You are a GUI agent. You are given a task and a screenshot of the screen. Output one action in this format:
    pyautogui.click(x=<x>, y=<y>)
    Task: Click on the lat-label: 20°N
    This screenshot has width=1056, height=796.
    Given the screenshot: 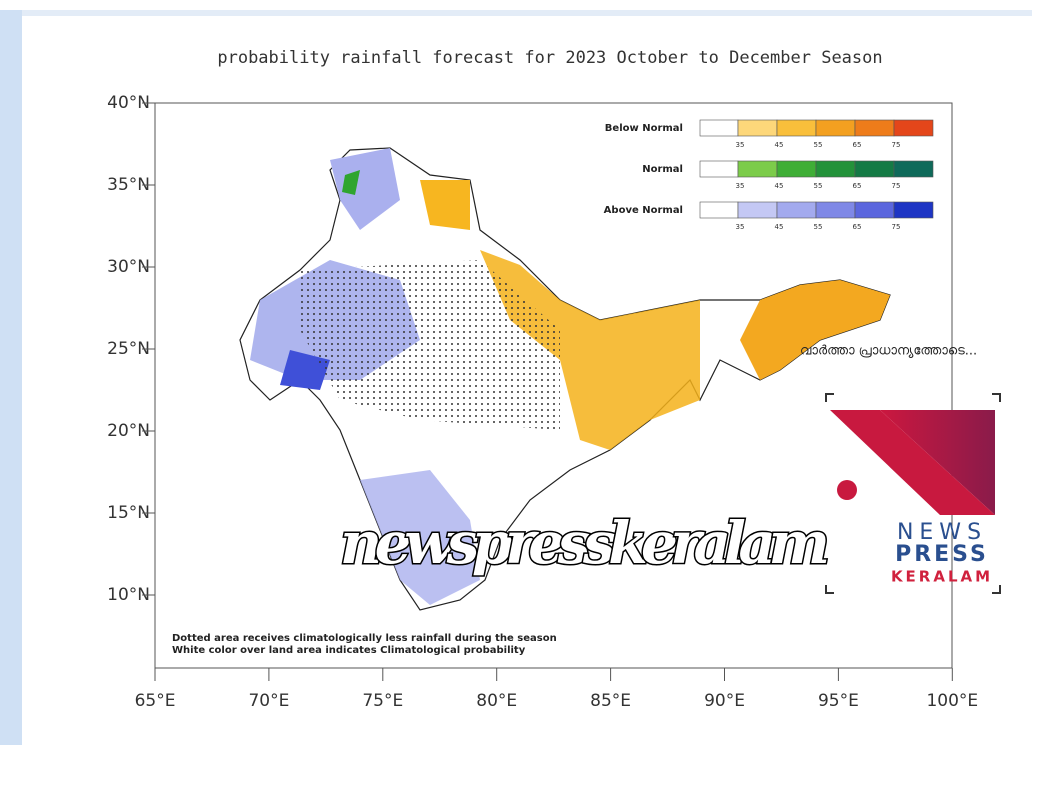 What is the action you would take?
    pyautogui.click(x=128, y=431)
    